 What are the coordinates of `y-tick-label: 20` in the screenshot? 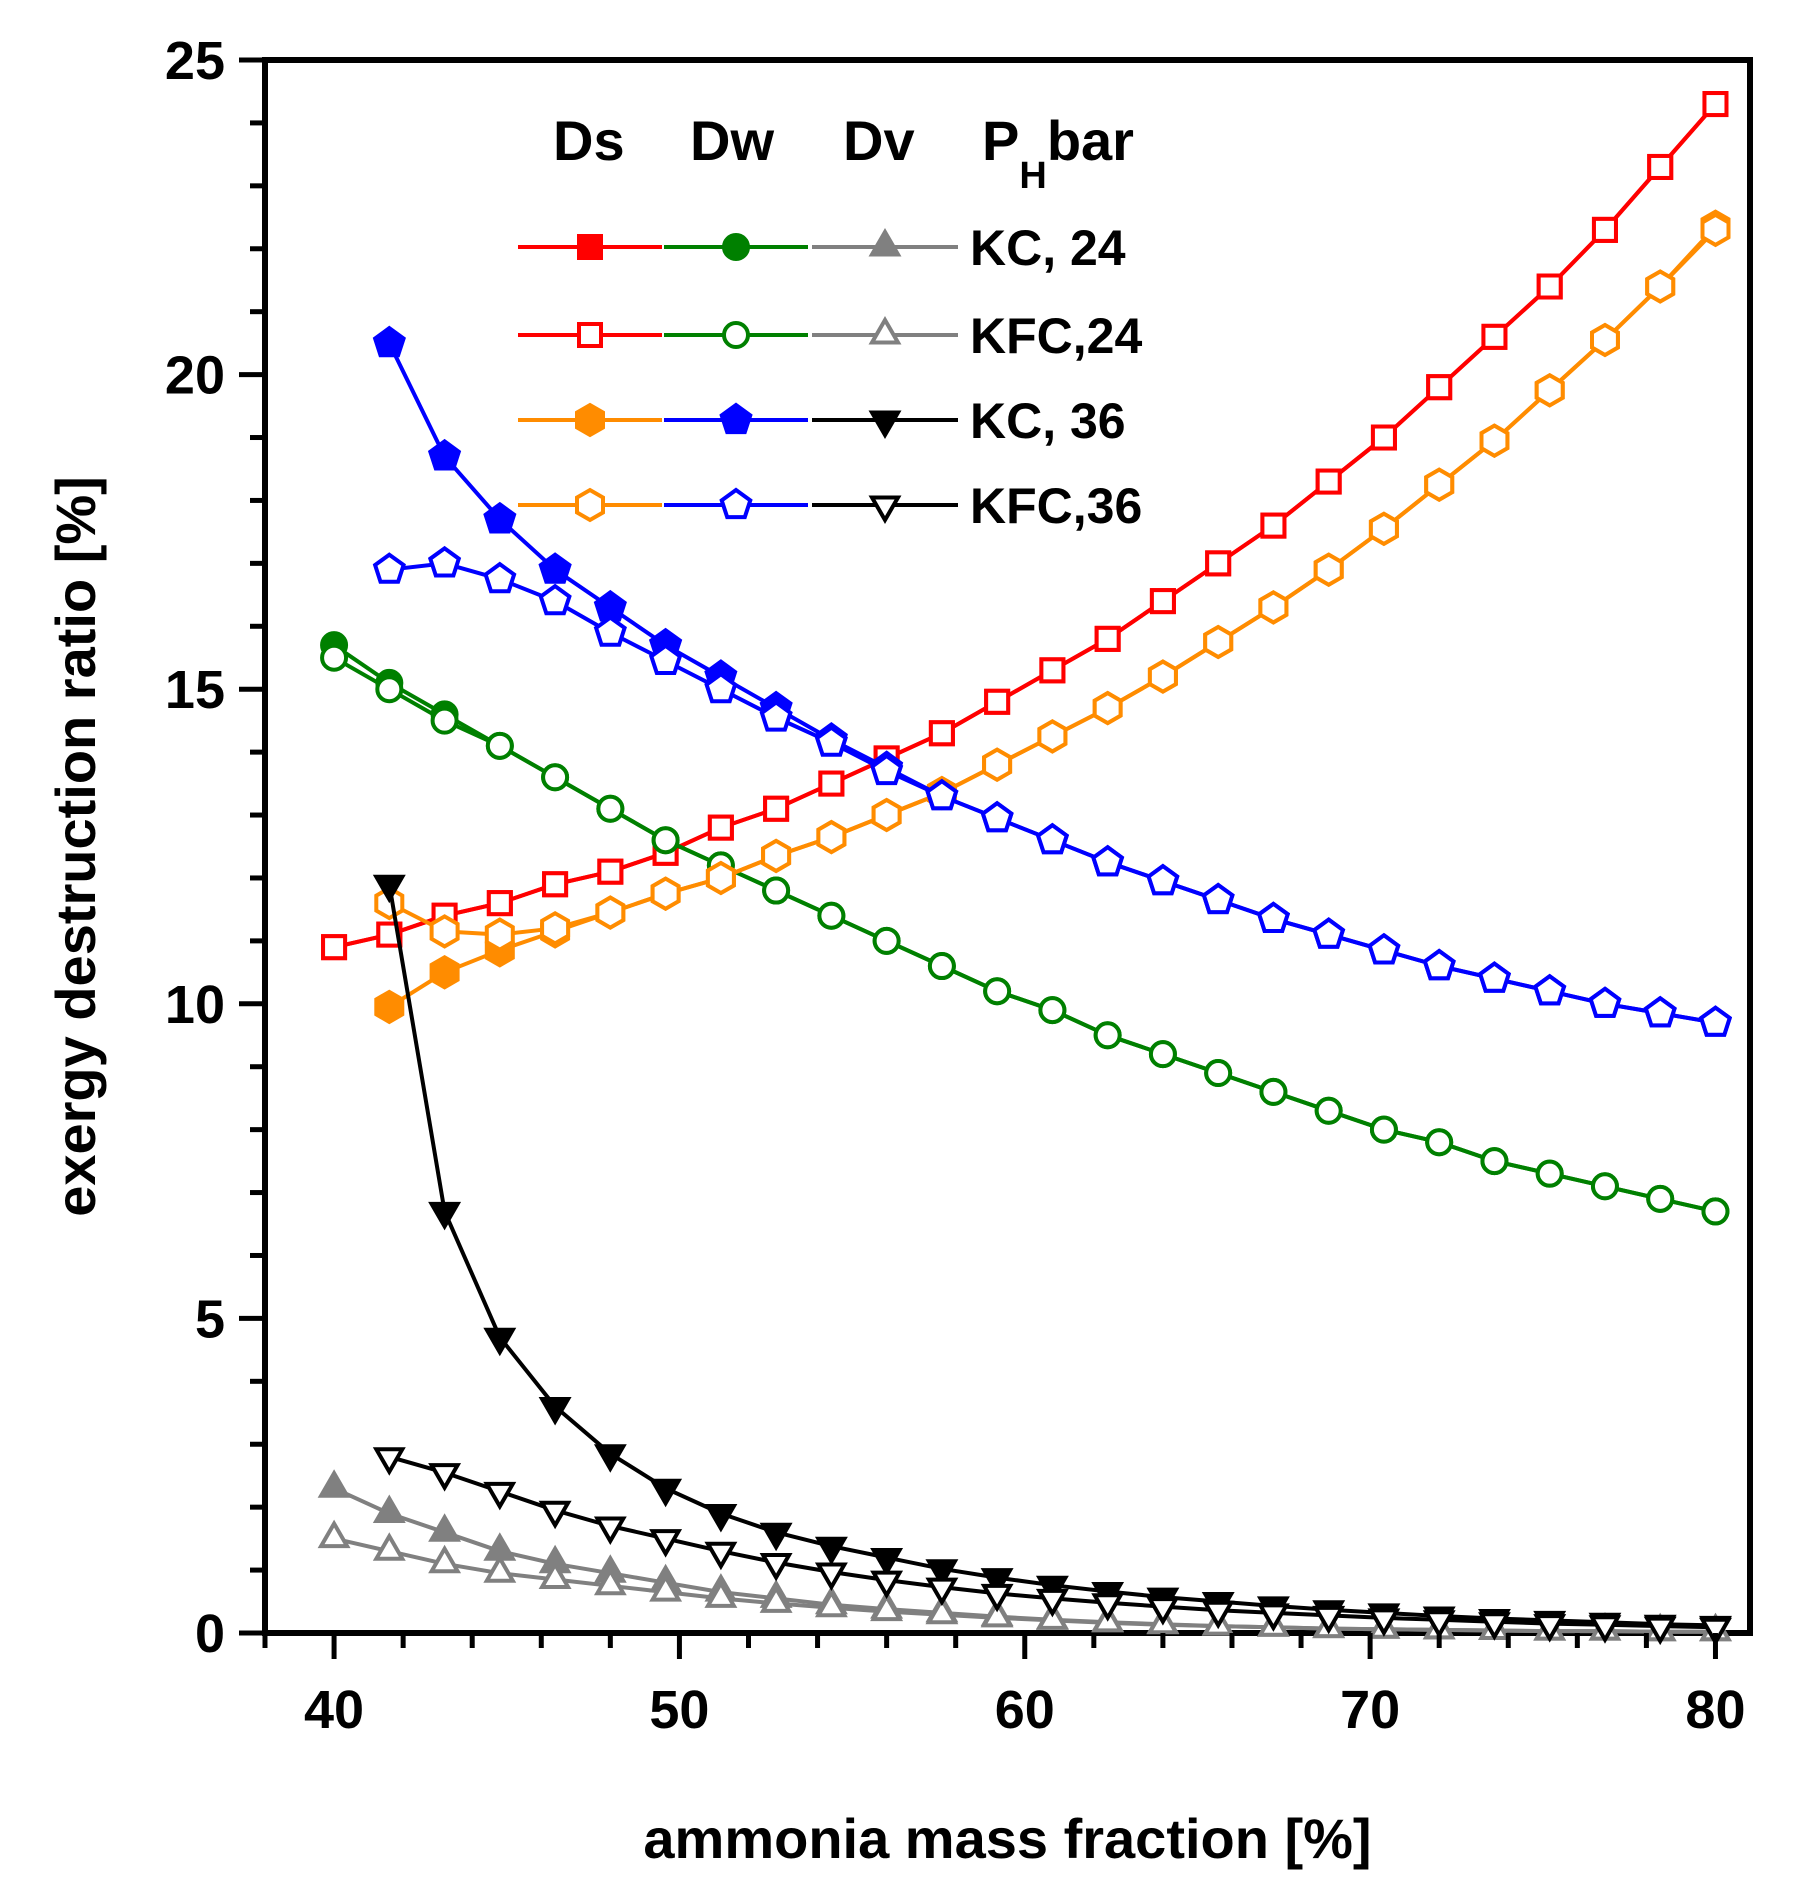 It's located at (195, 376).